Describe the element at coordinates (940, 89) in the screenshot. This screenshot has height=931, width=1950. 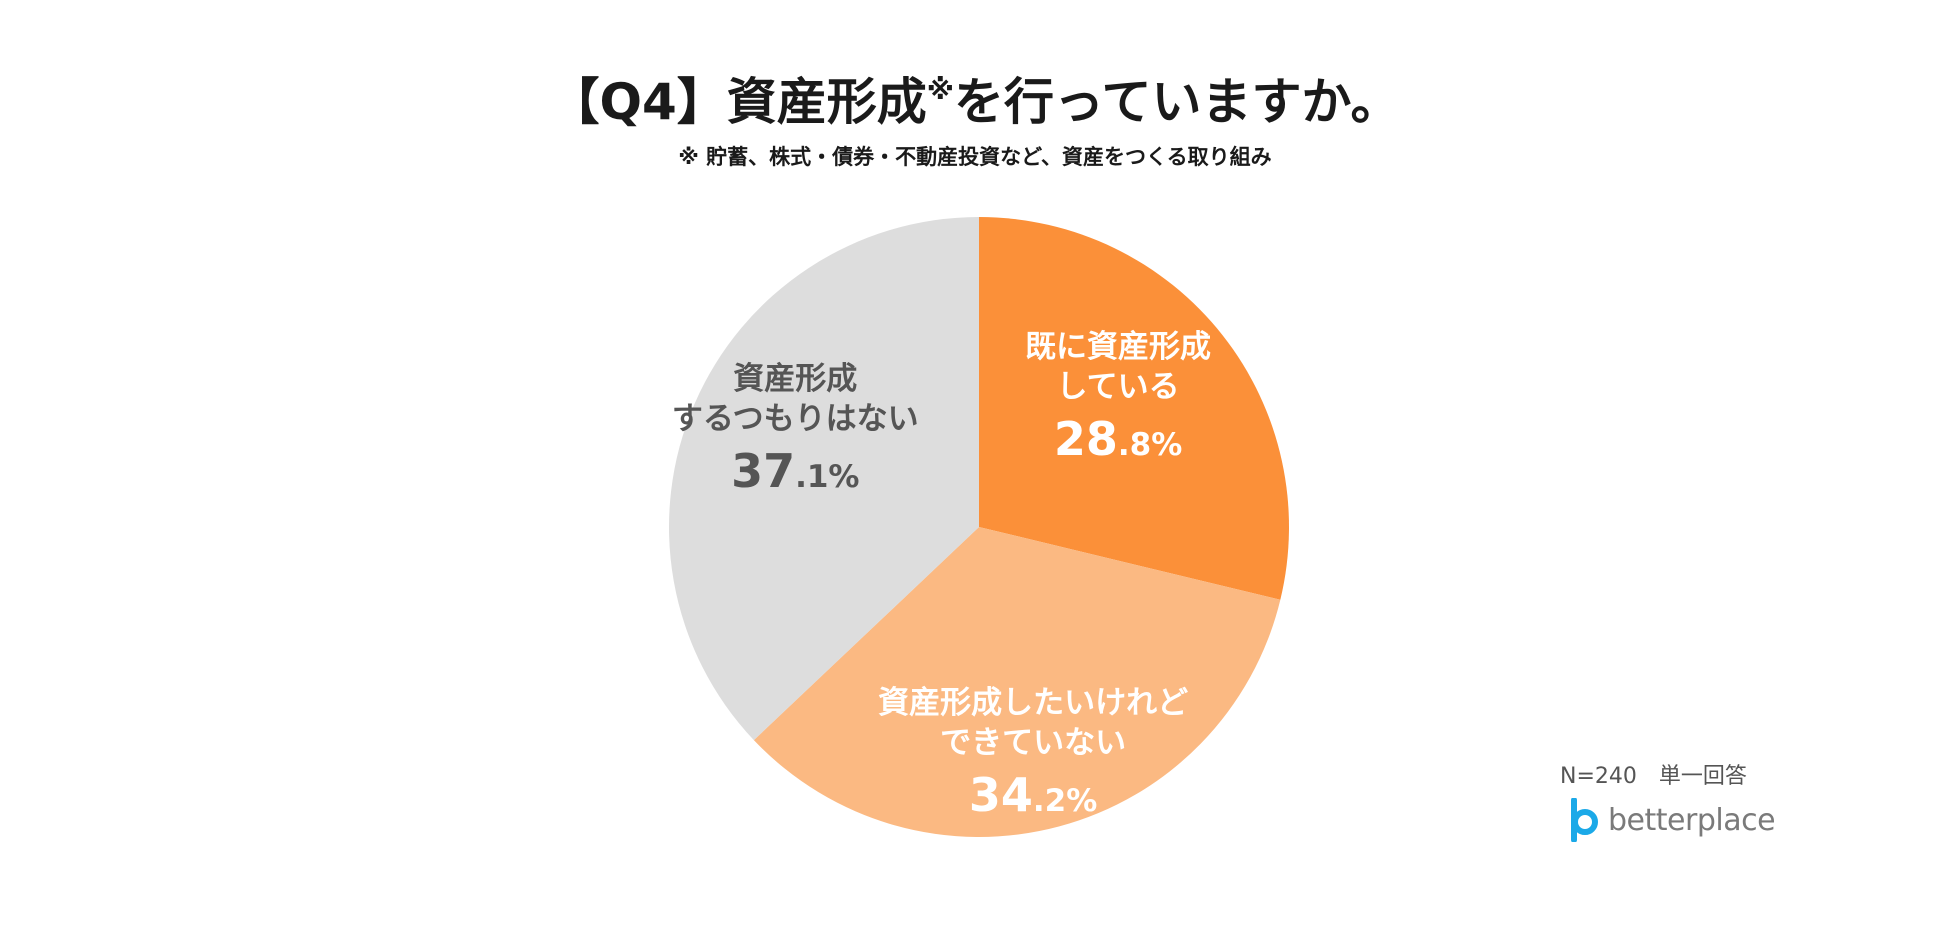
I see `title-footnote-mark: ※` at that location.